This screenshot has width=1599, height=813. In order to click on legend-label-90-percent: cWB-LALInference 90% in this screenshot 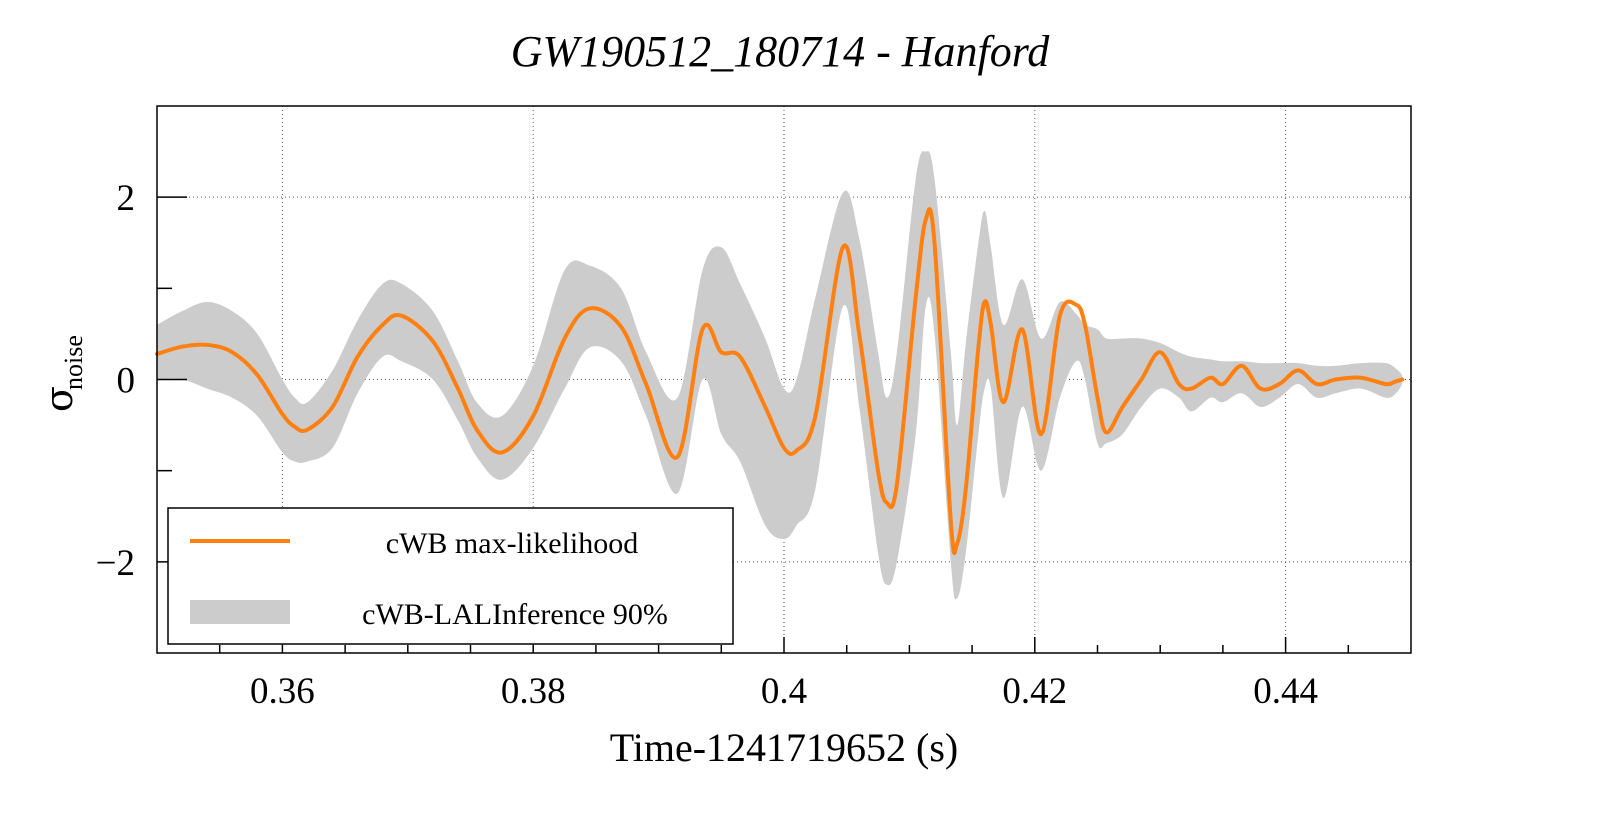, I will do `click(515, 614)`.